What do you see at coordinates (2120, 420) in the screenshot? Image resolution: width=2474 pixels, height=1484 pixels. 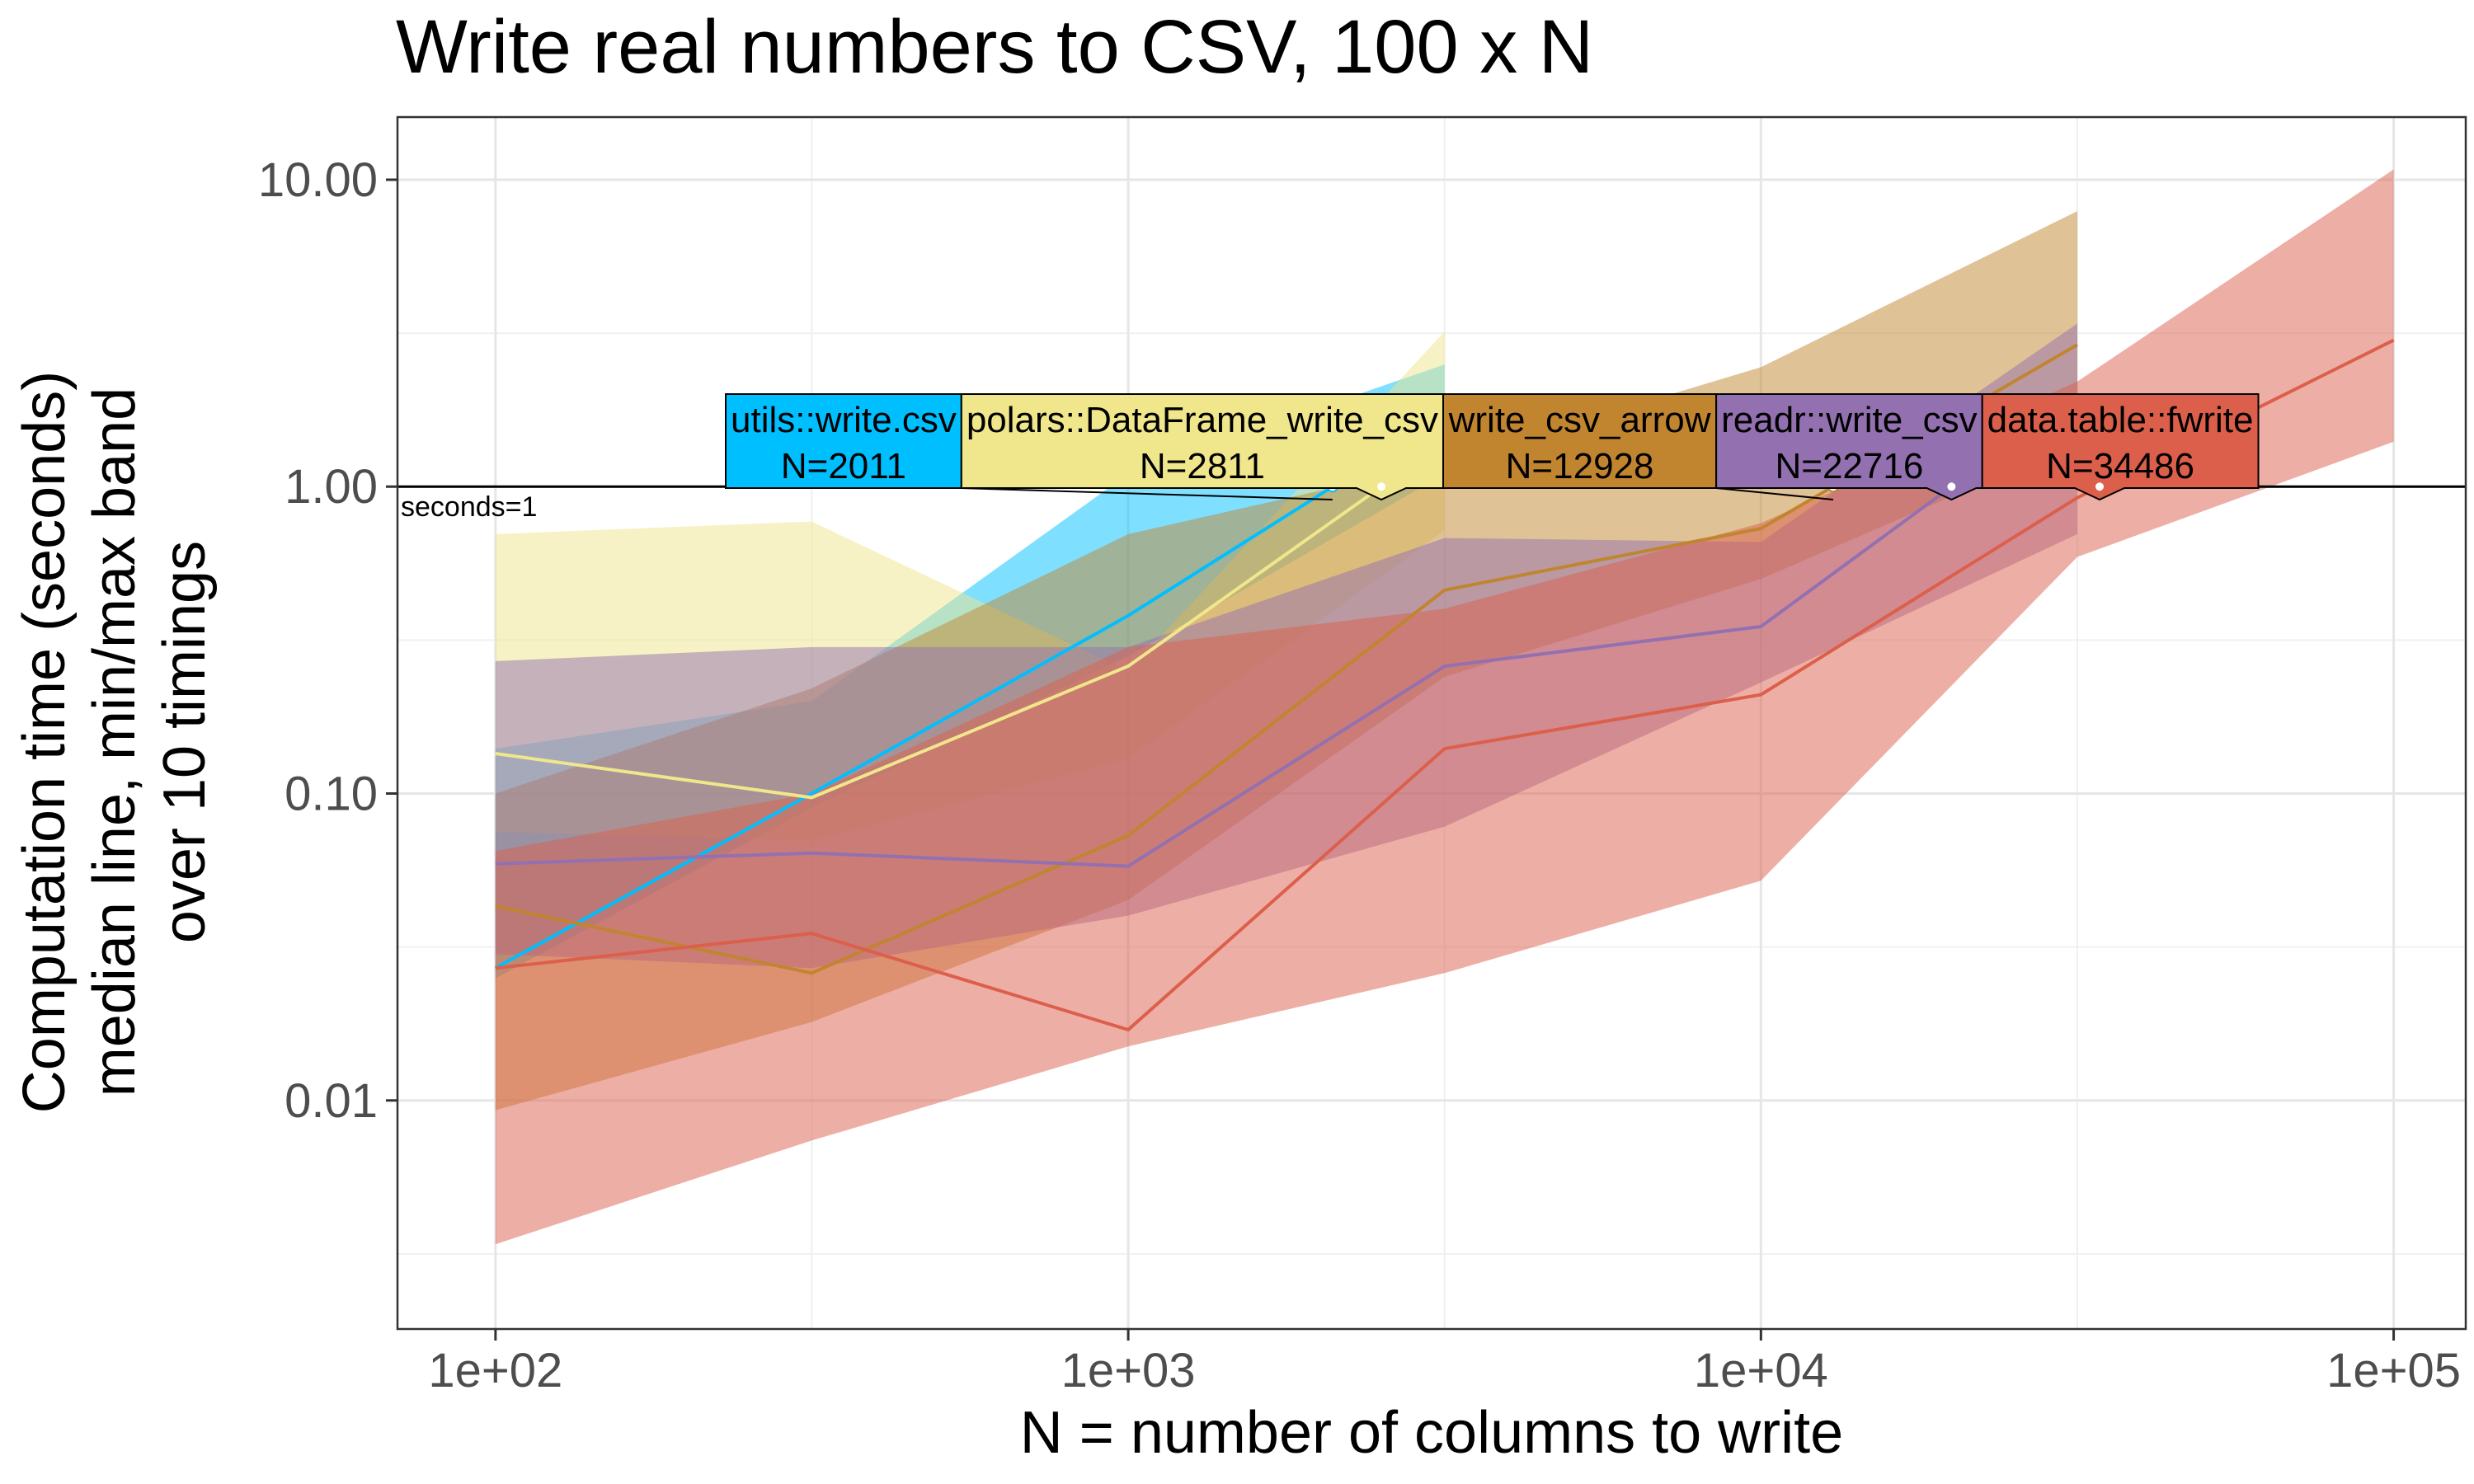 I see `series-label-name-data-table-fwrite: data.table::fwrite` at bounding box center [2120, 420].